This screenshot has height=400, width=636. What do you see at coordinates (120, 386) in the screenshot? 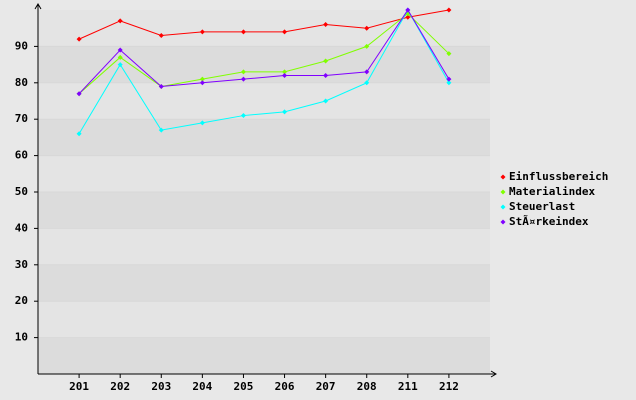
I see `x-tick-label: 202` at bounding box center [120, 386].